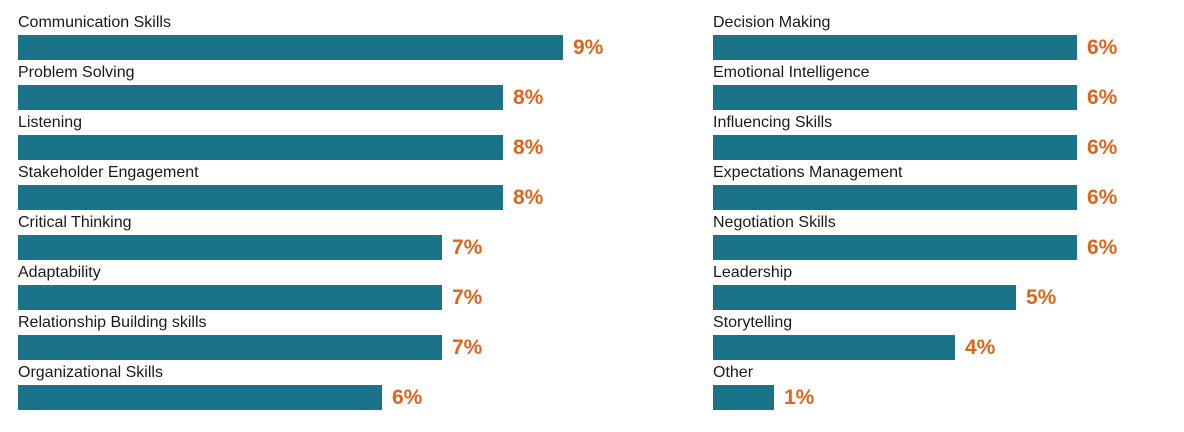 Image resolution: width=1184 pixels, height=432 pixels. I want to click on category-label: Decision Making, so click(772, 22).